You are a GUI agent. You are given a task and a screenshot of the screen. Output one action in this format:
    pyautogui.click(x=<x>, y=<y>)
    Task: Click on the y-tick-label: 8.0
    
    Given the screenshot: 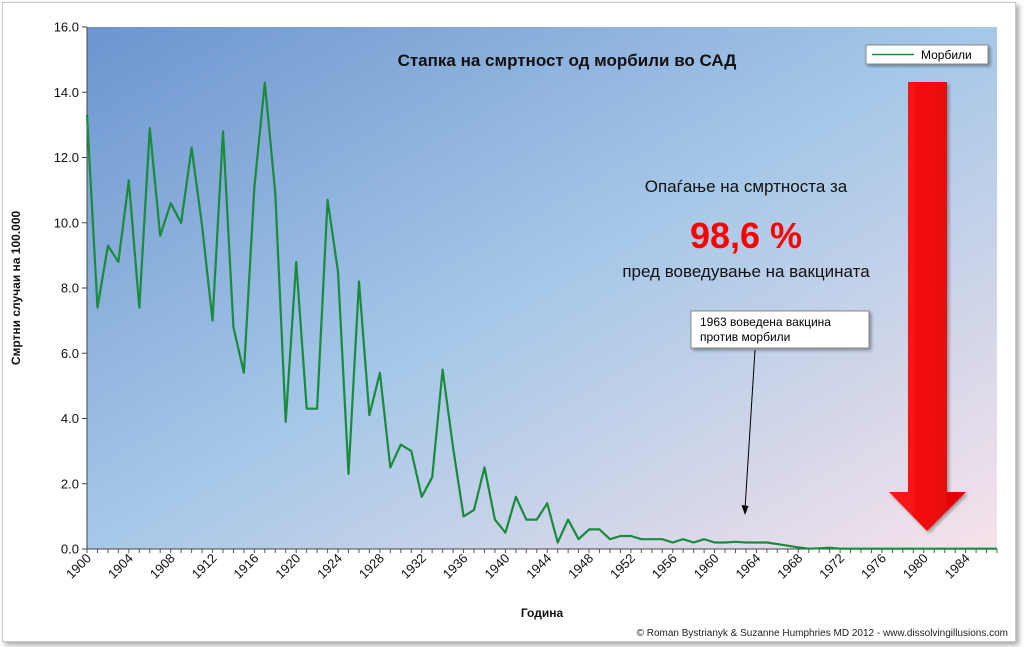 What is the action you would take?
    pyautogui.click(x=70, y=288)
    